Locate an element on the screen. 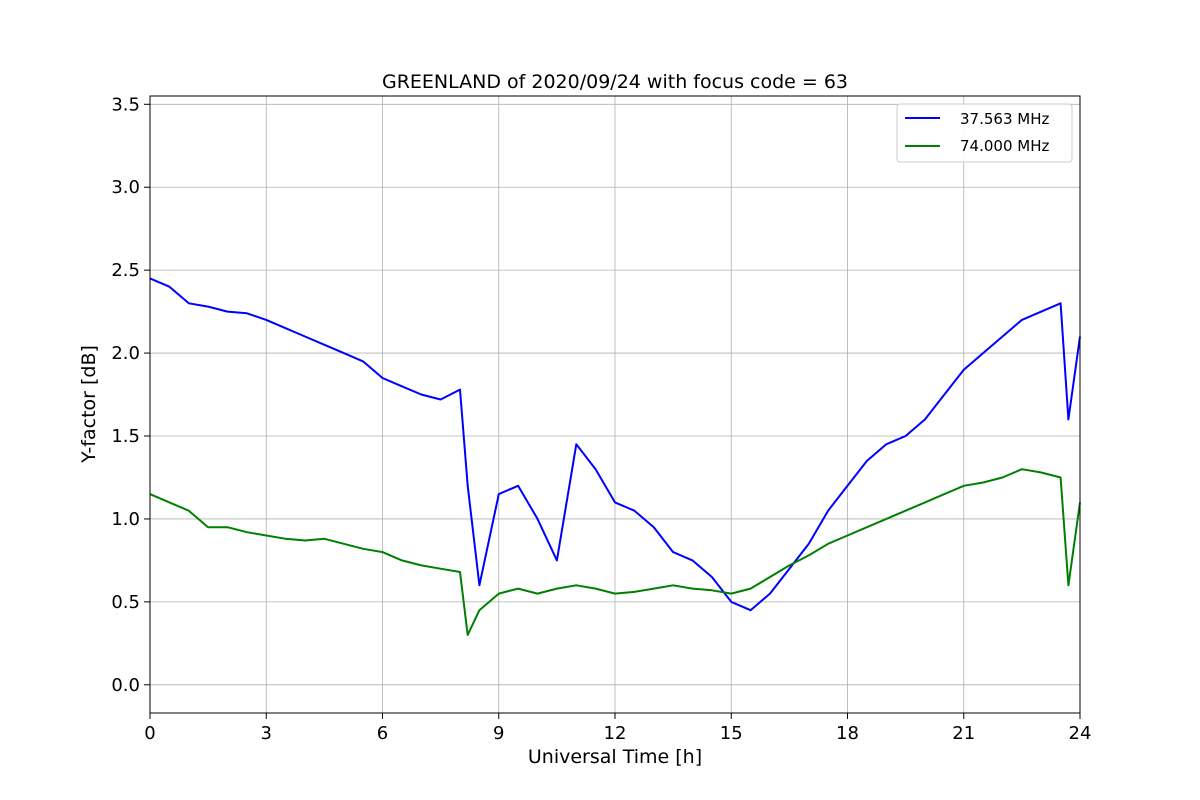 This screenshot has height=800, width=1200. y-tick-label: 1.5 is located at coordinates (125, 436).